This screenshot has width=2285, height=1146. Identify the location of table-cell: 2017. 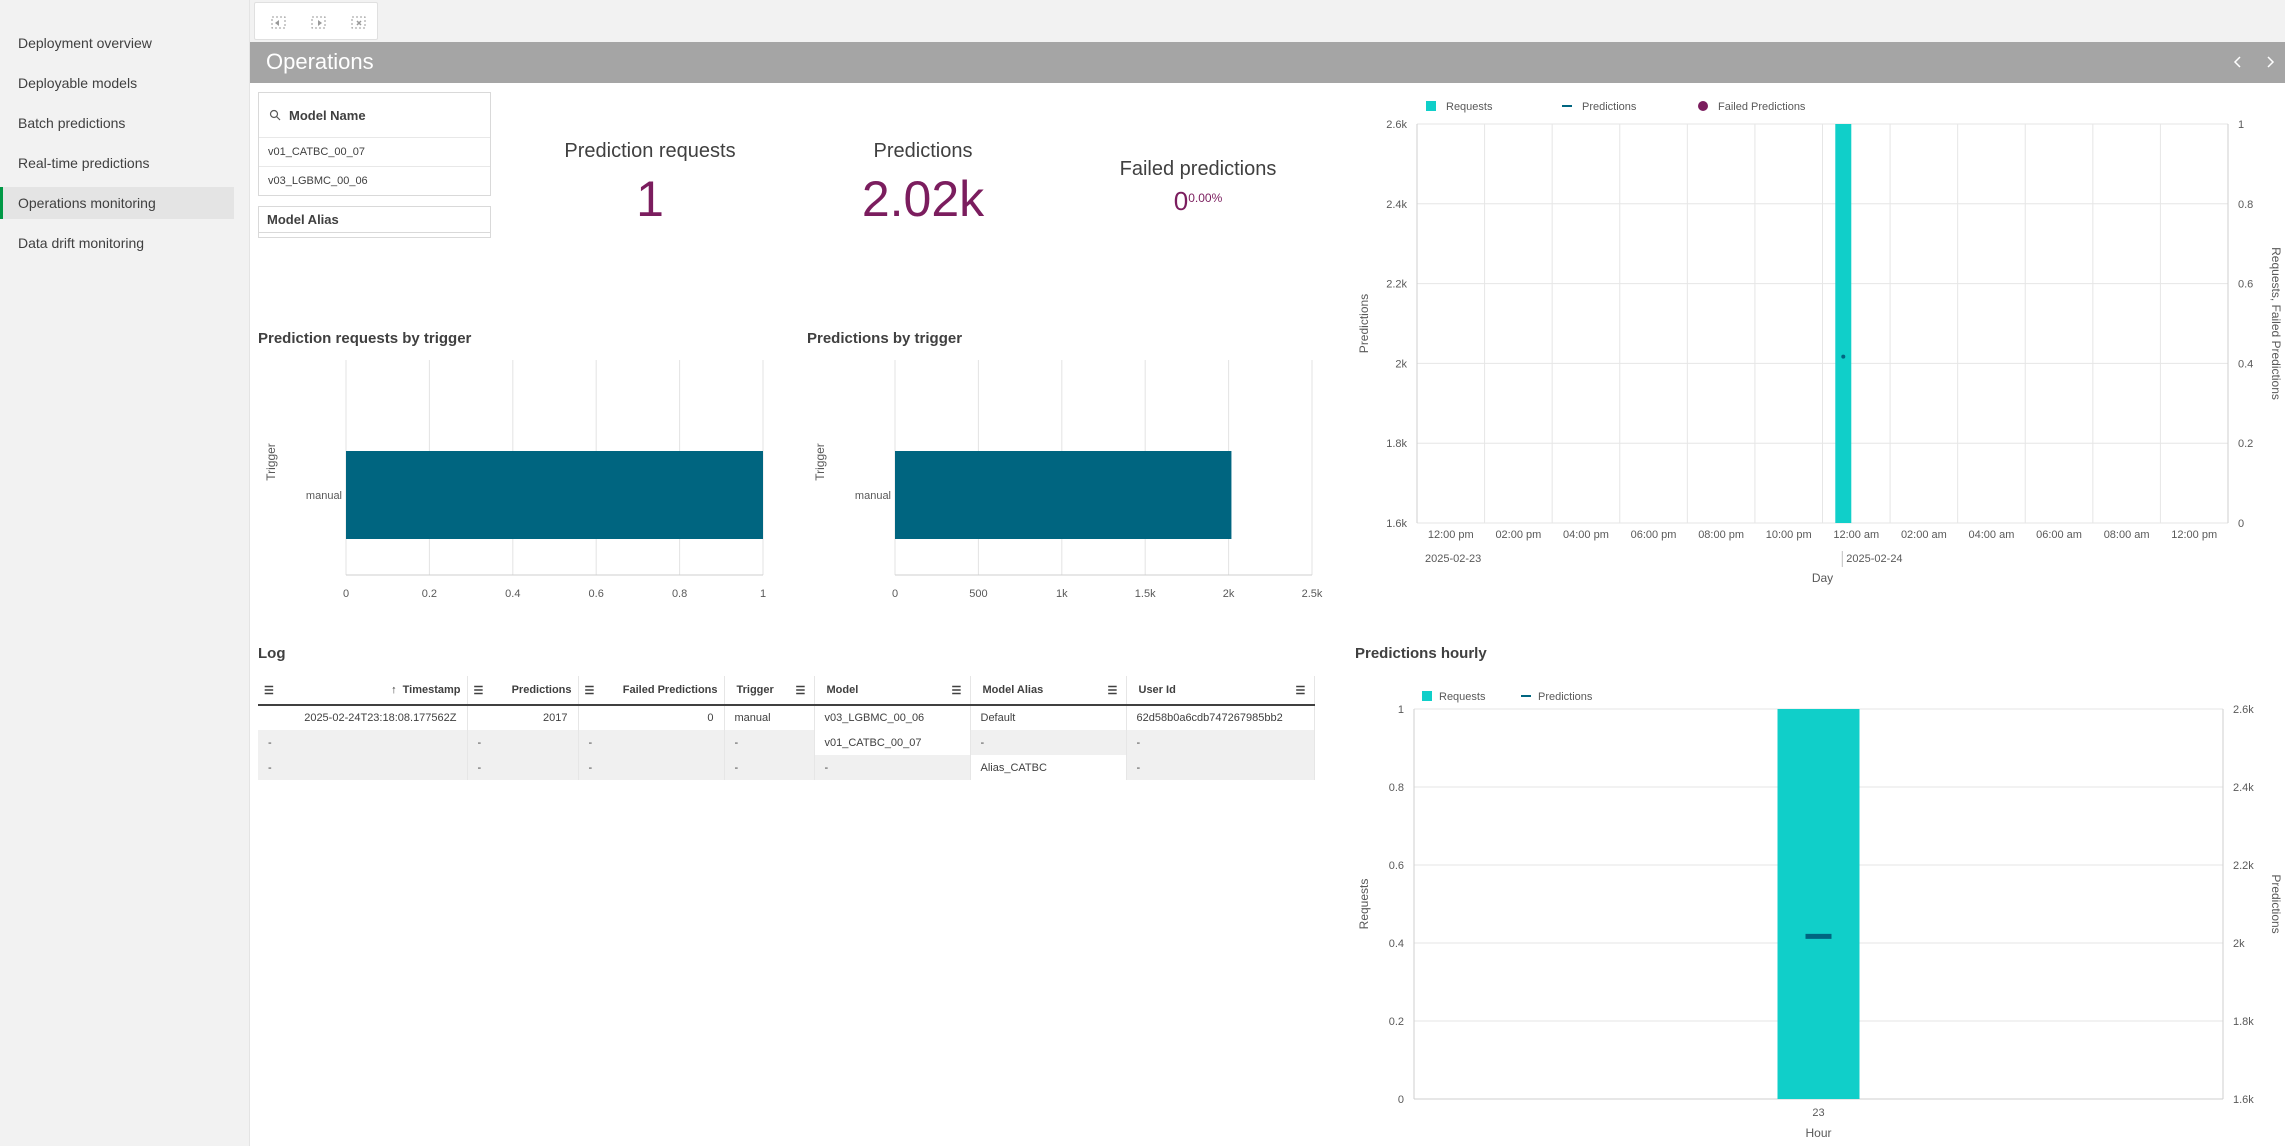
(523, 717).